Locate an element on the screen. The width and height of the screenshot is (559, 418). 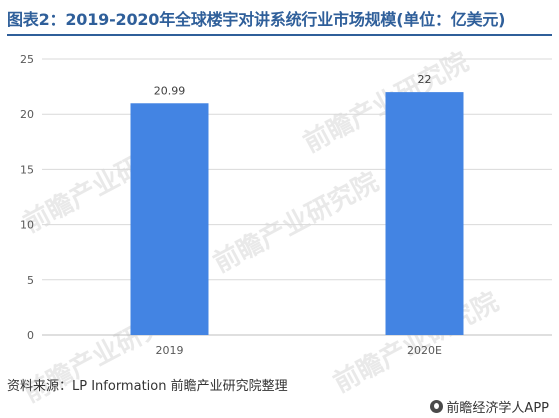
y-tick-label: 20 is located at coordinates (27, 114).